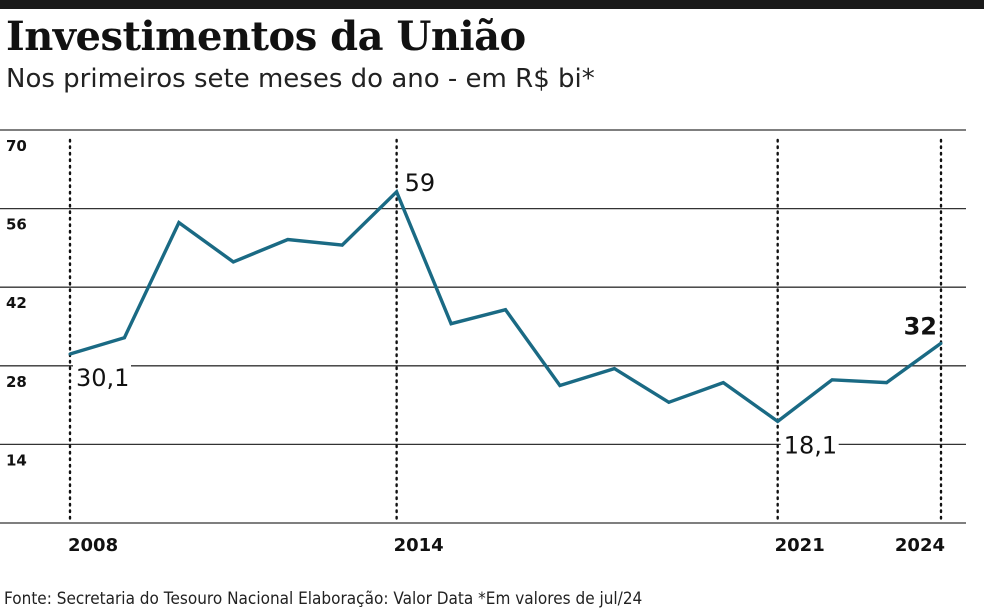 This screenshot has width=984, height=614. I want to click on top-rule, so click(492, 4).